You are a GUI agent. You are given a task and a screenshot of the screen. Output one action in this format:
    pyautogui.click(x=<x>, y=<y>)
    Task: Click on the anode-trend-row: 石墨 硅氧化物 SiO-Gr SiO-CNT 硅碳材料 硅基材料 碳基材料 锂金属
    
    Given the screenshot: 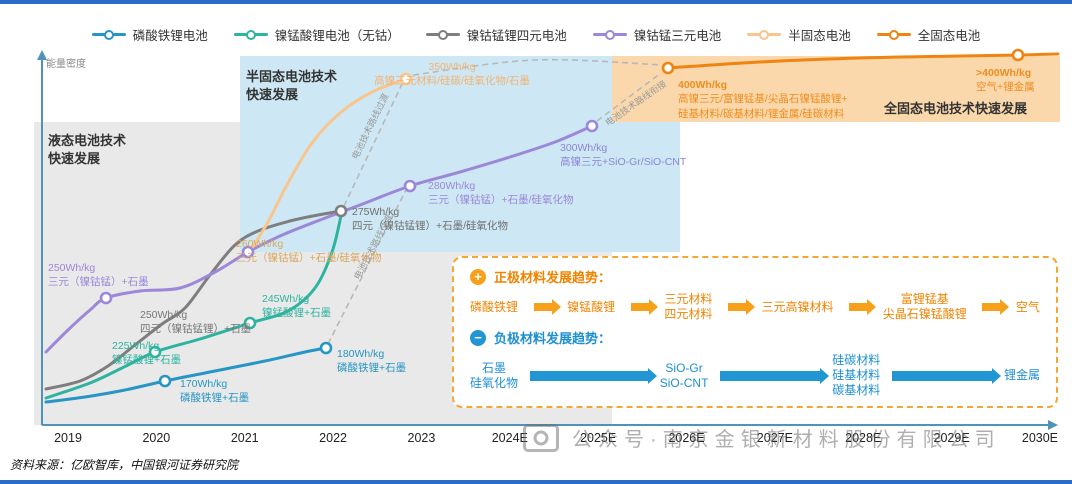 What is the action you would take?
    pyautogui.click(x=755, y=375)
    